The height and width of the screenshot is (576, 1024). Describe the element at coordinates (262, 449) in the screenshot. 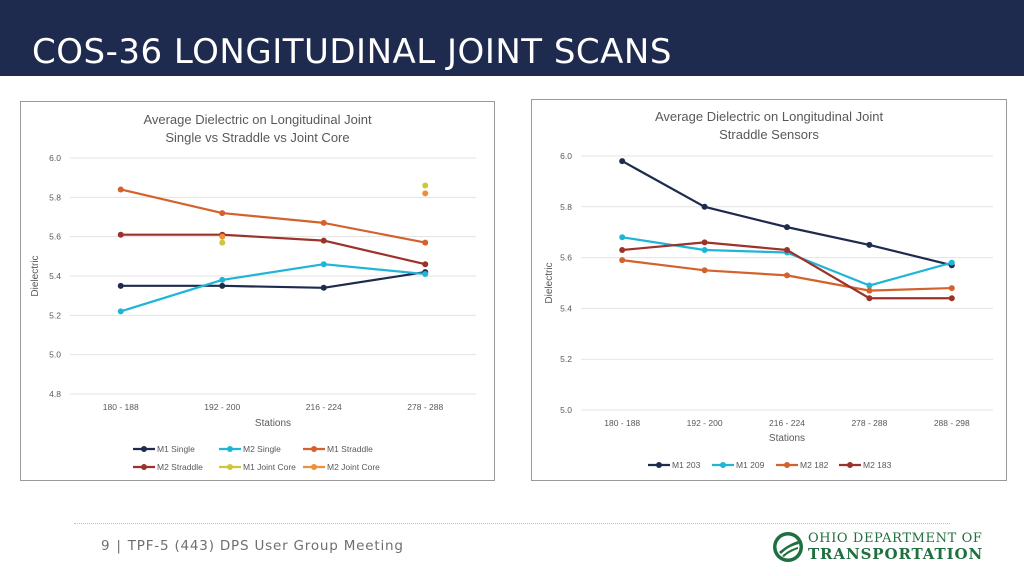

I see `legend-label: M2 Single` at that location.